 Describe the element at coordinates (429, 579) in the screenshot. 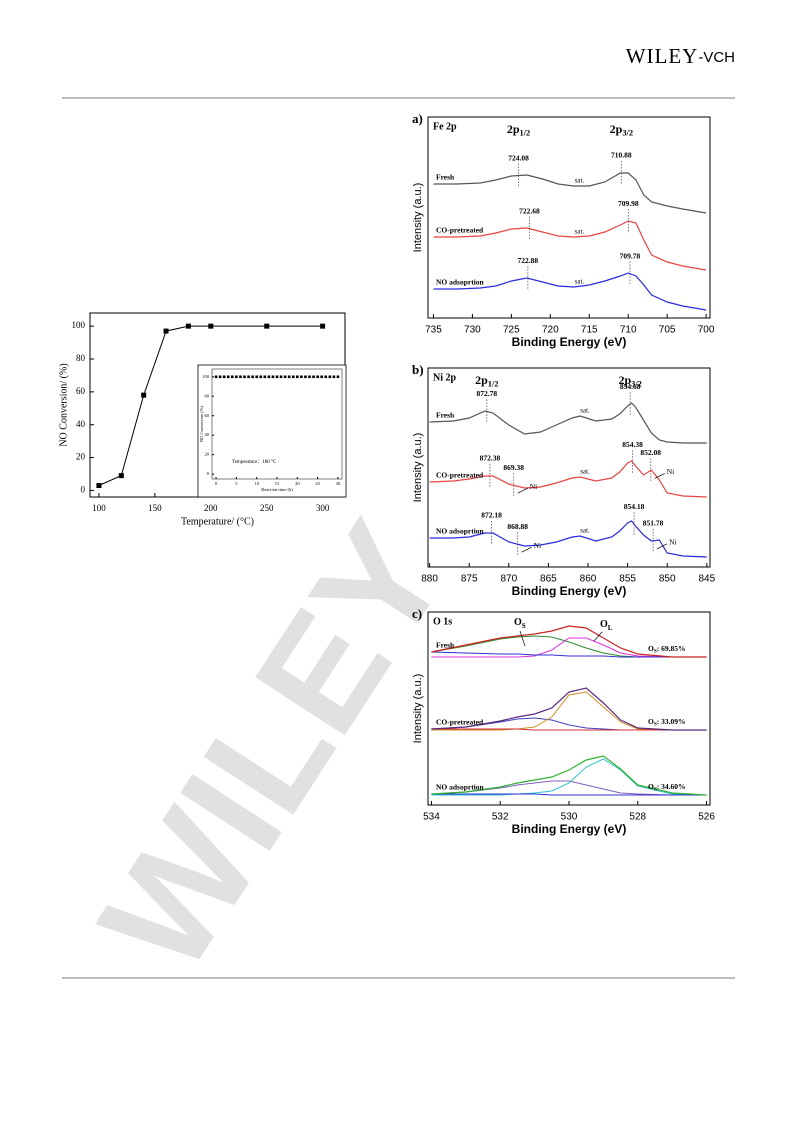

I see `x-tick-label: 880` at that location.